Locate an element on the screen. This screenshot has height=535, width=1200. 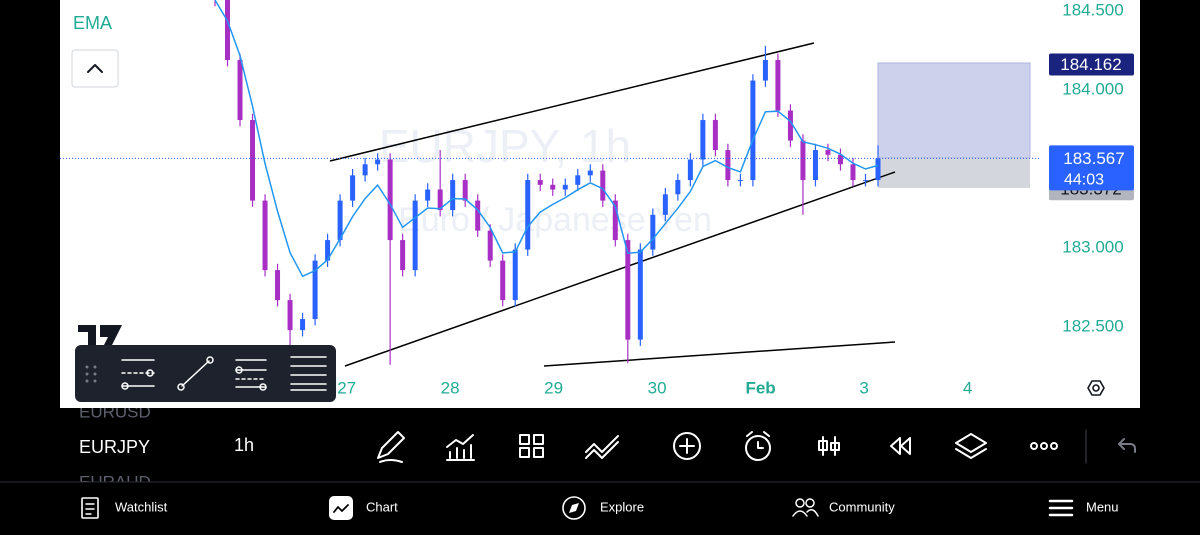
x-tick-label: 4 is located at coordinates (967, 387).